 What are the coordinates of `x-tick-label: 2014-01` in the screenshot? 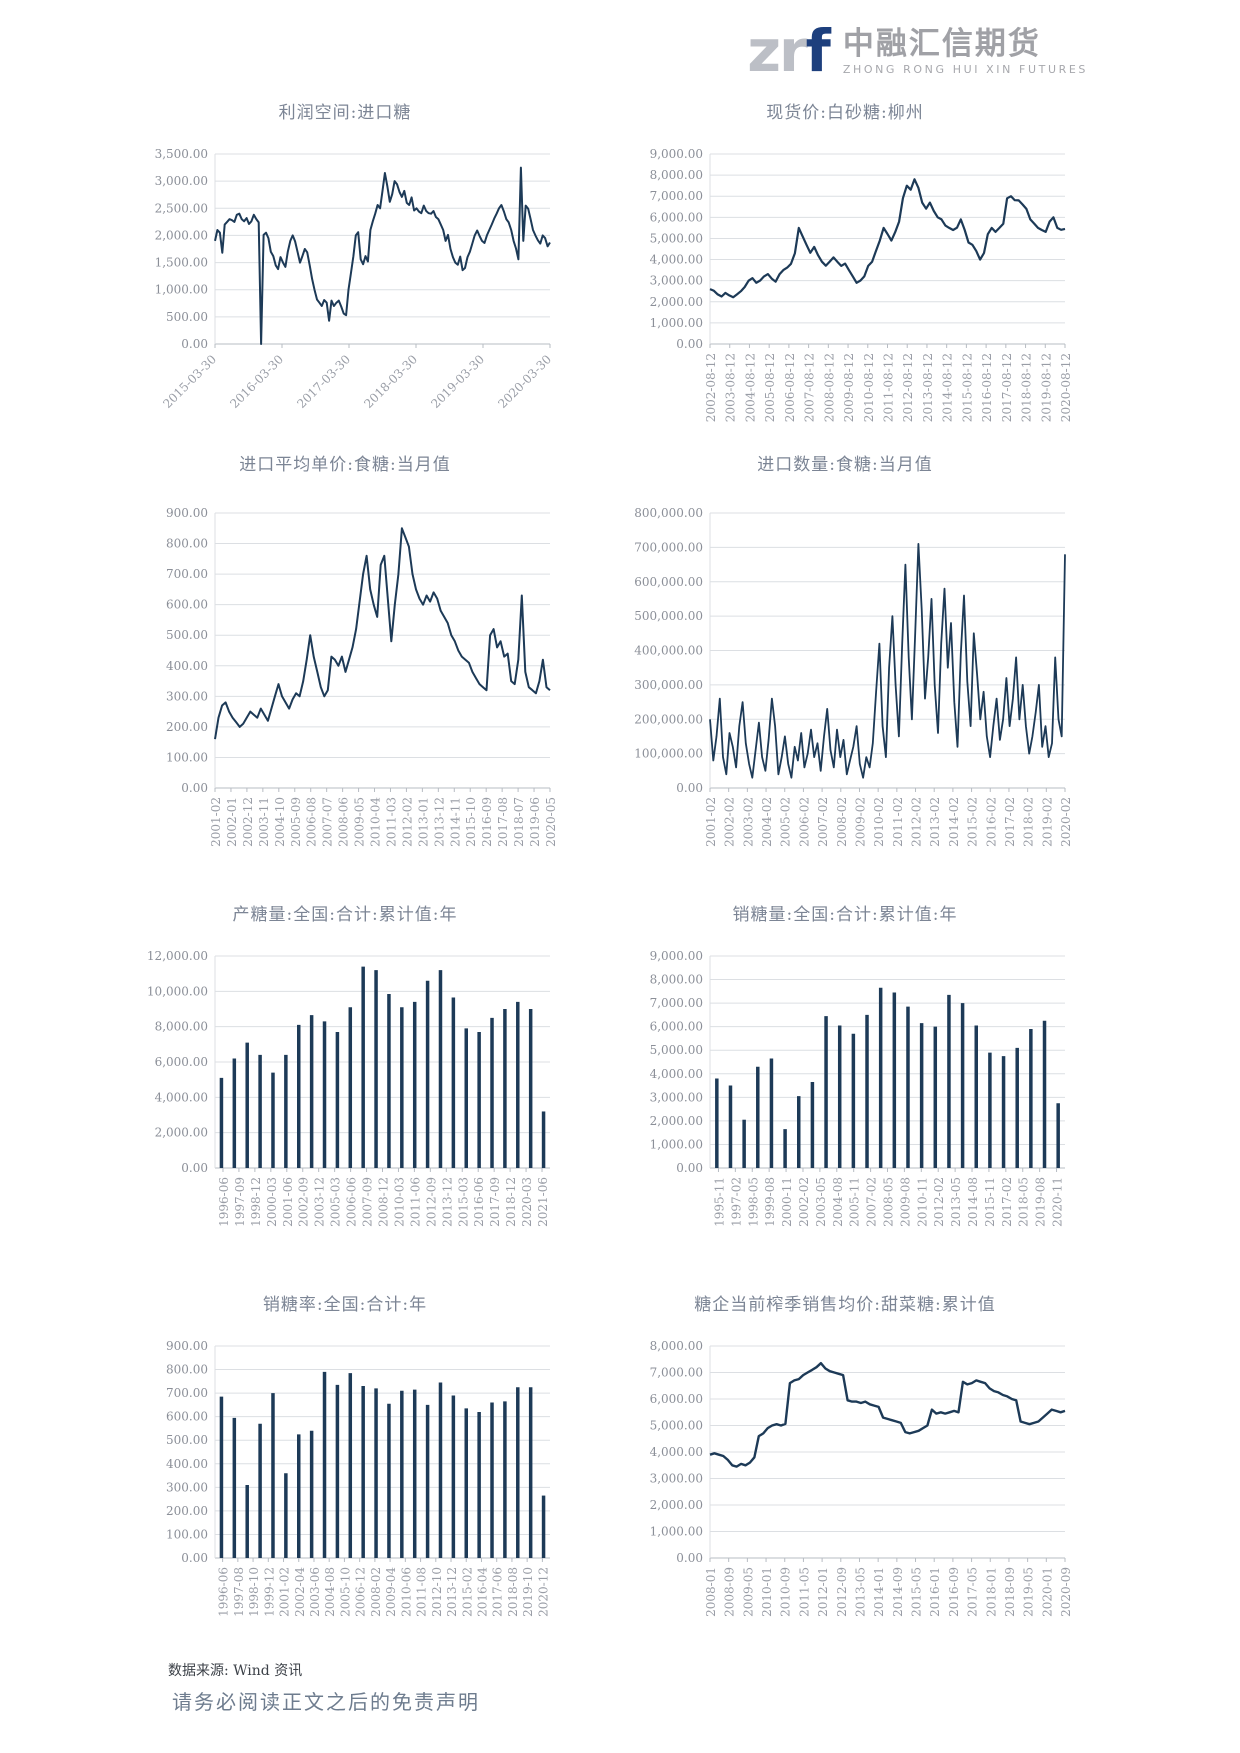 It's located at (879, 1592).